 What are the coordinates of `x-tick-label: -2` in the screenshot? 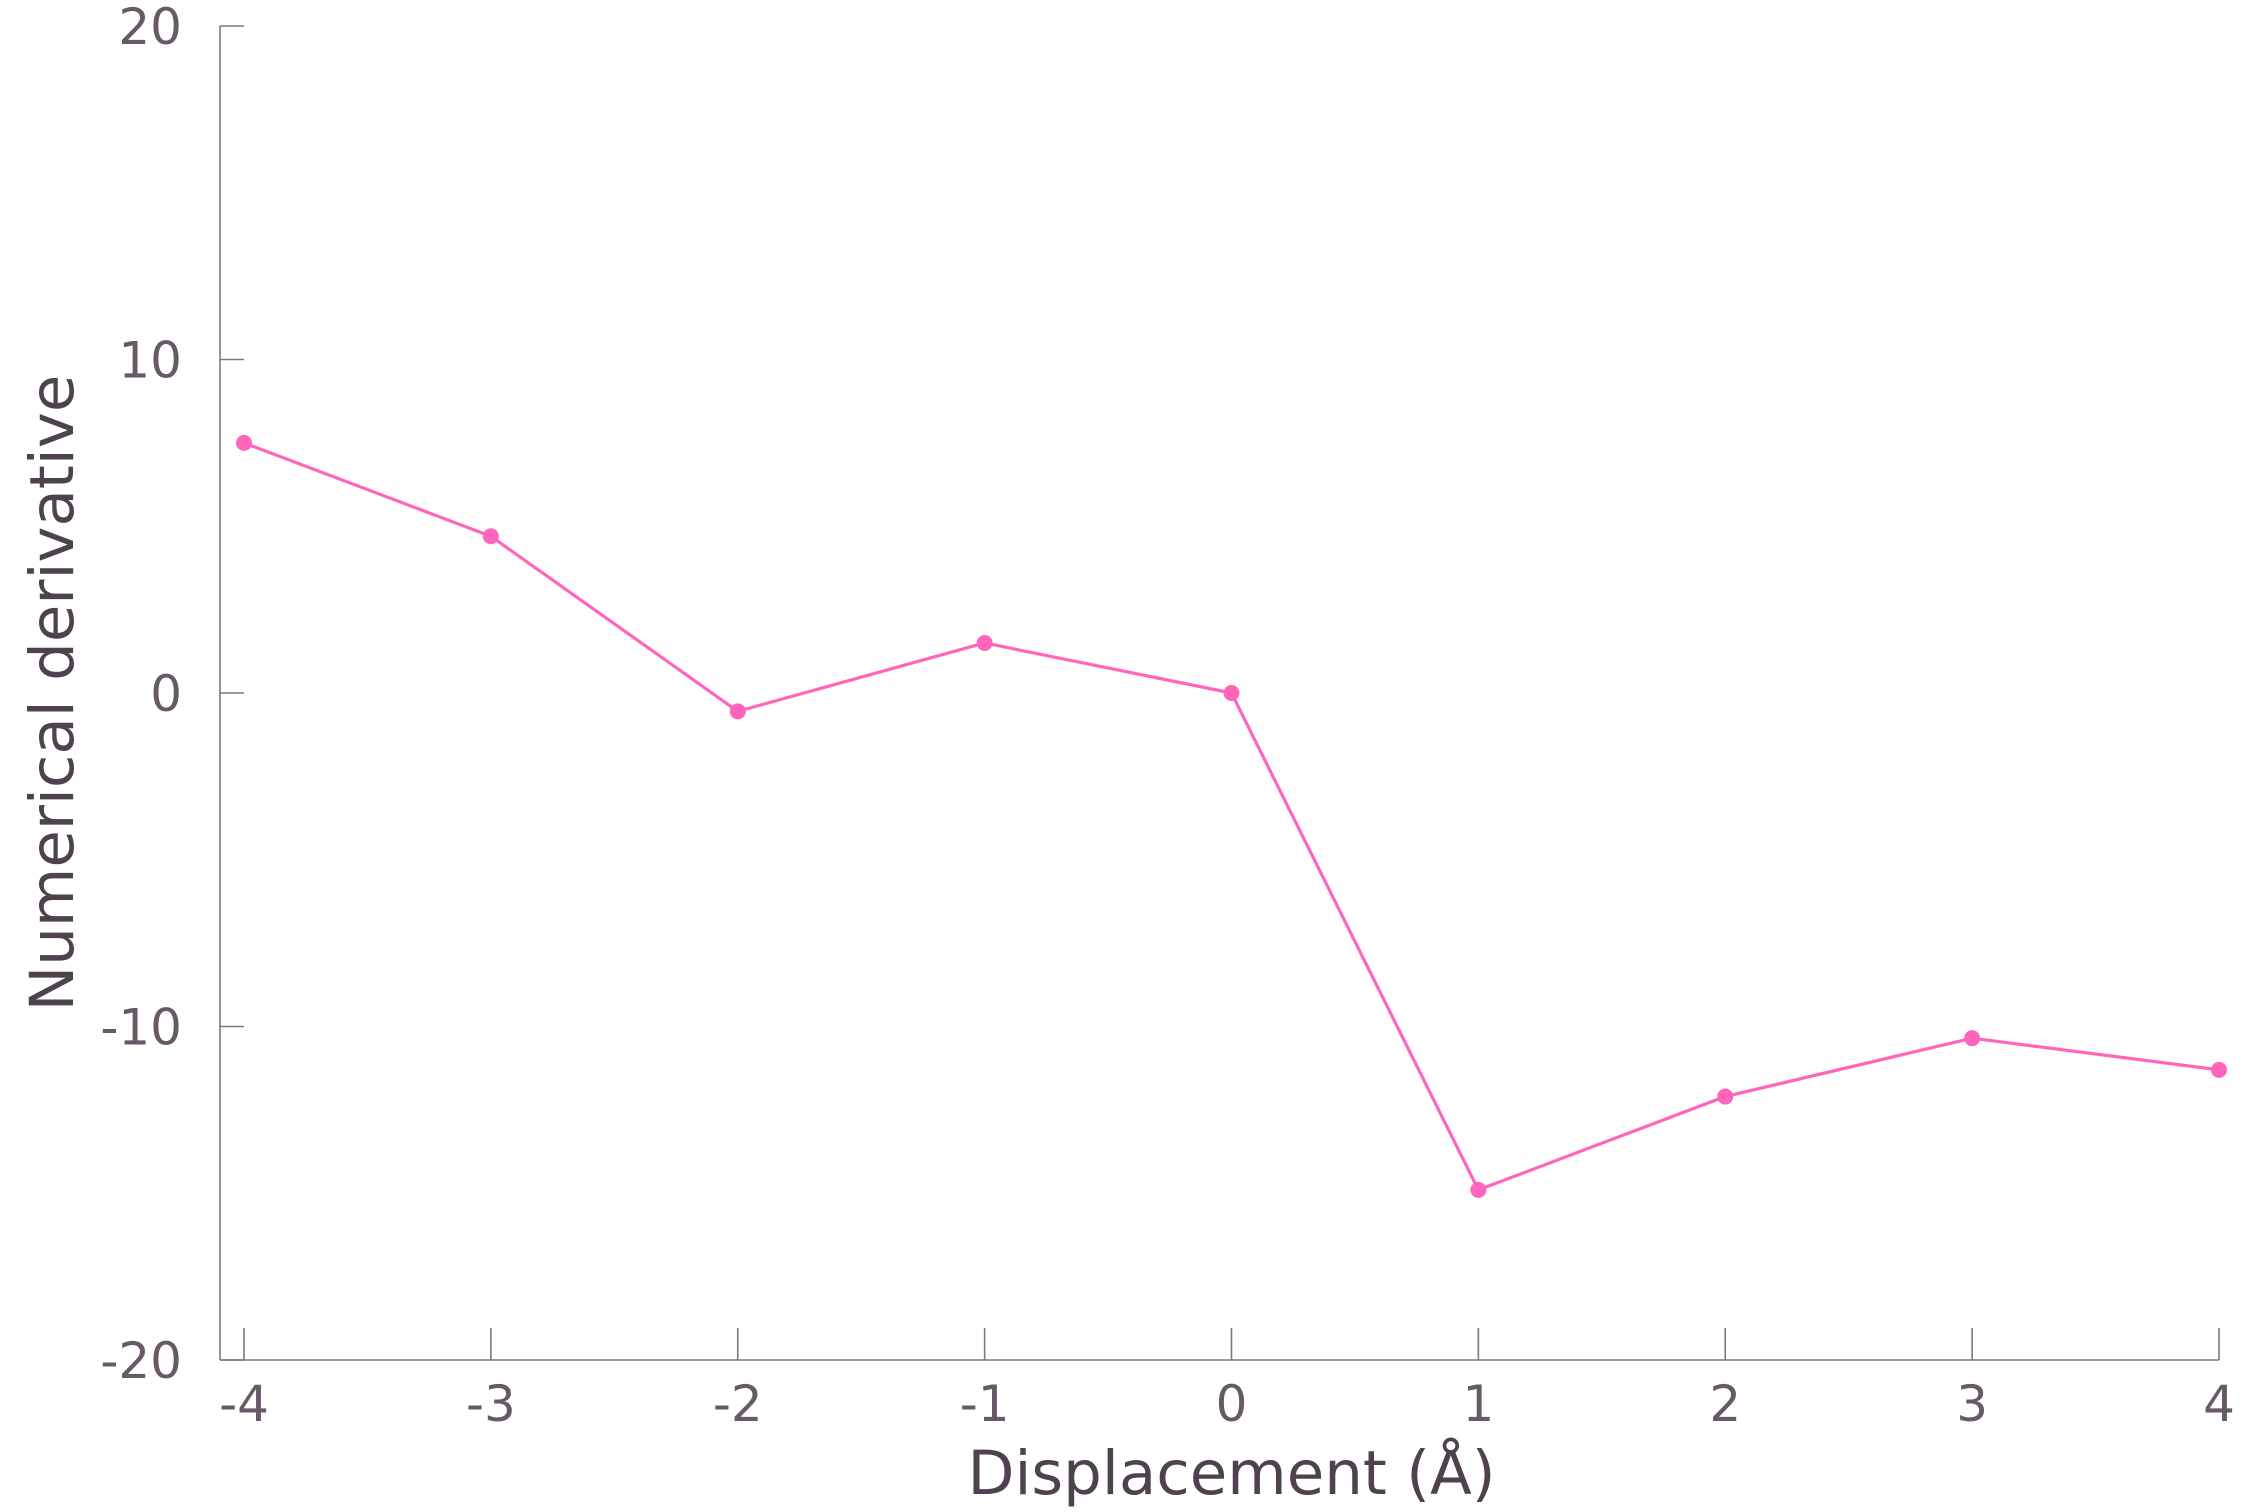 It's located at (738, 1404).